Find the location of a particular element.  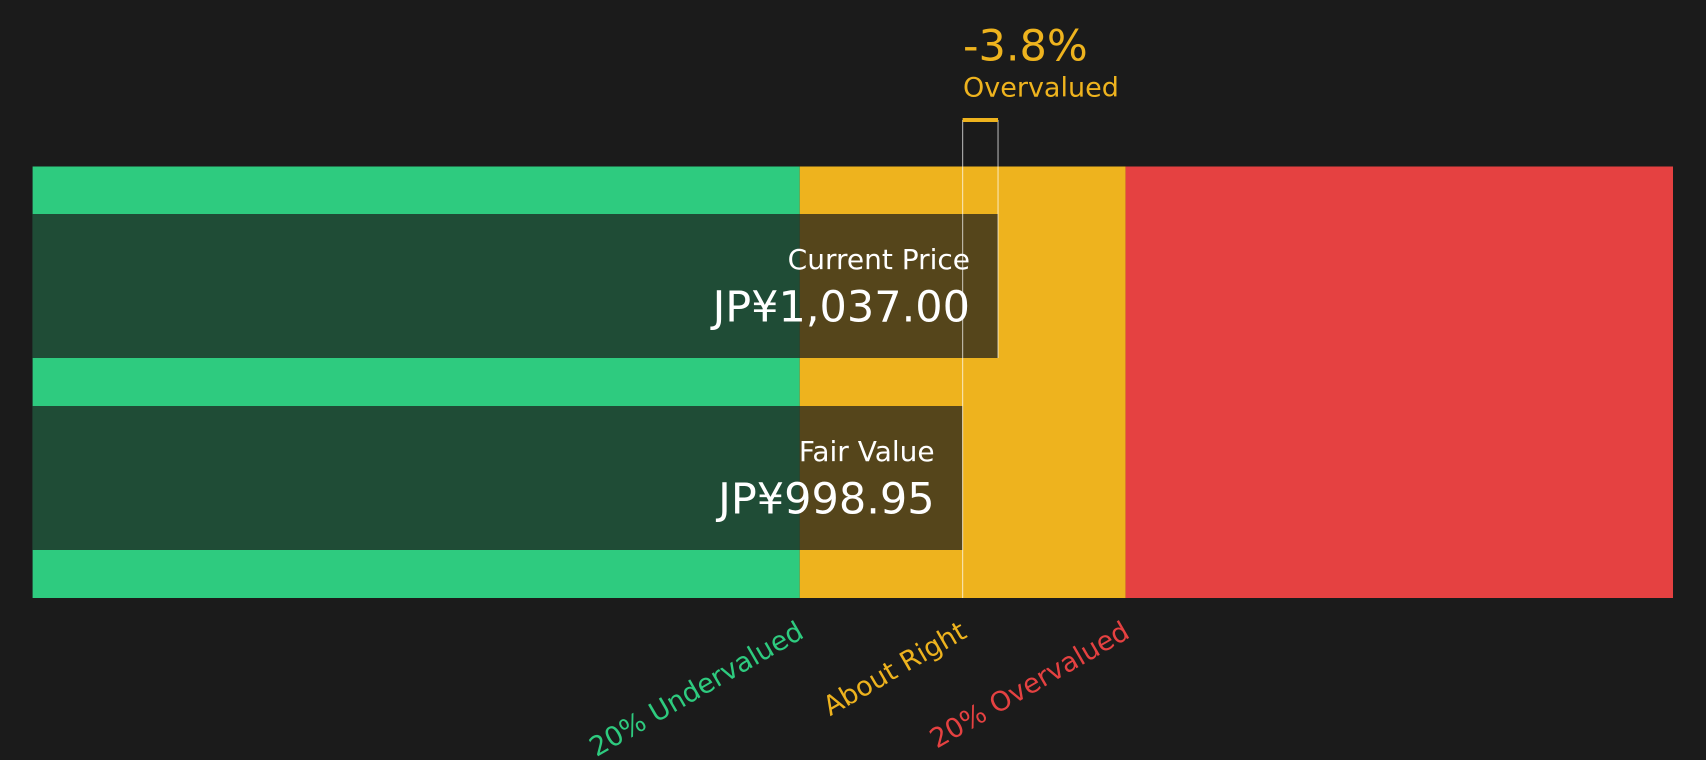

difference-status: Overvalued is located at coordinates (1041, 88).